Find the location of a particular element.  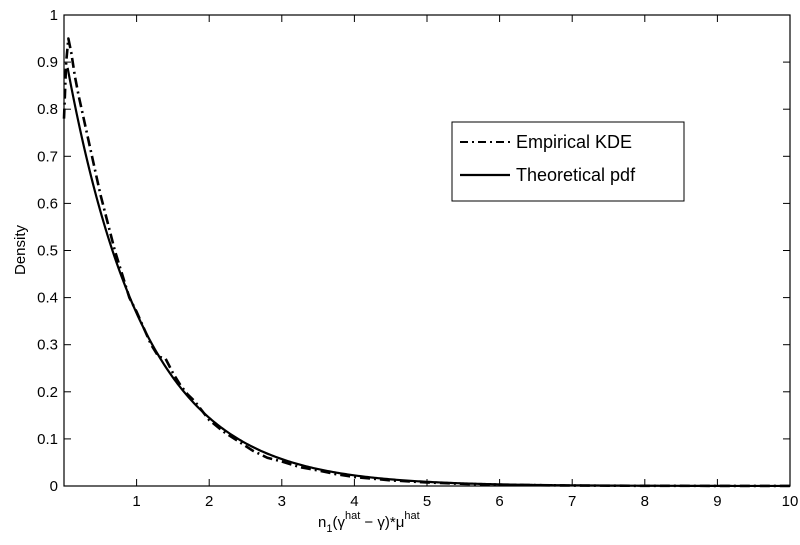

x-tick-label: 3 is located at coordinates (282, 501).